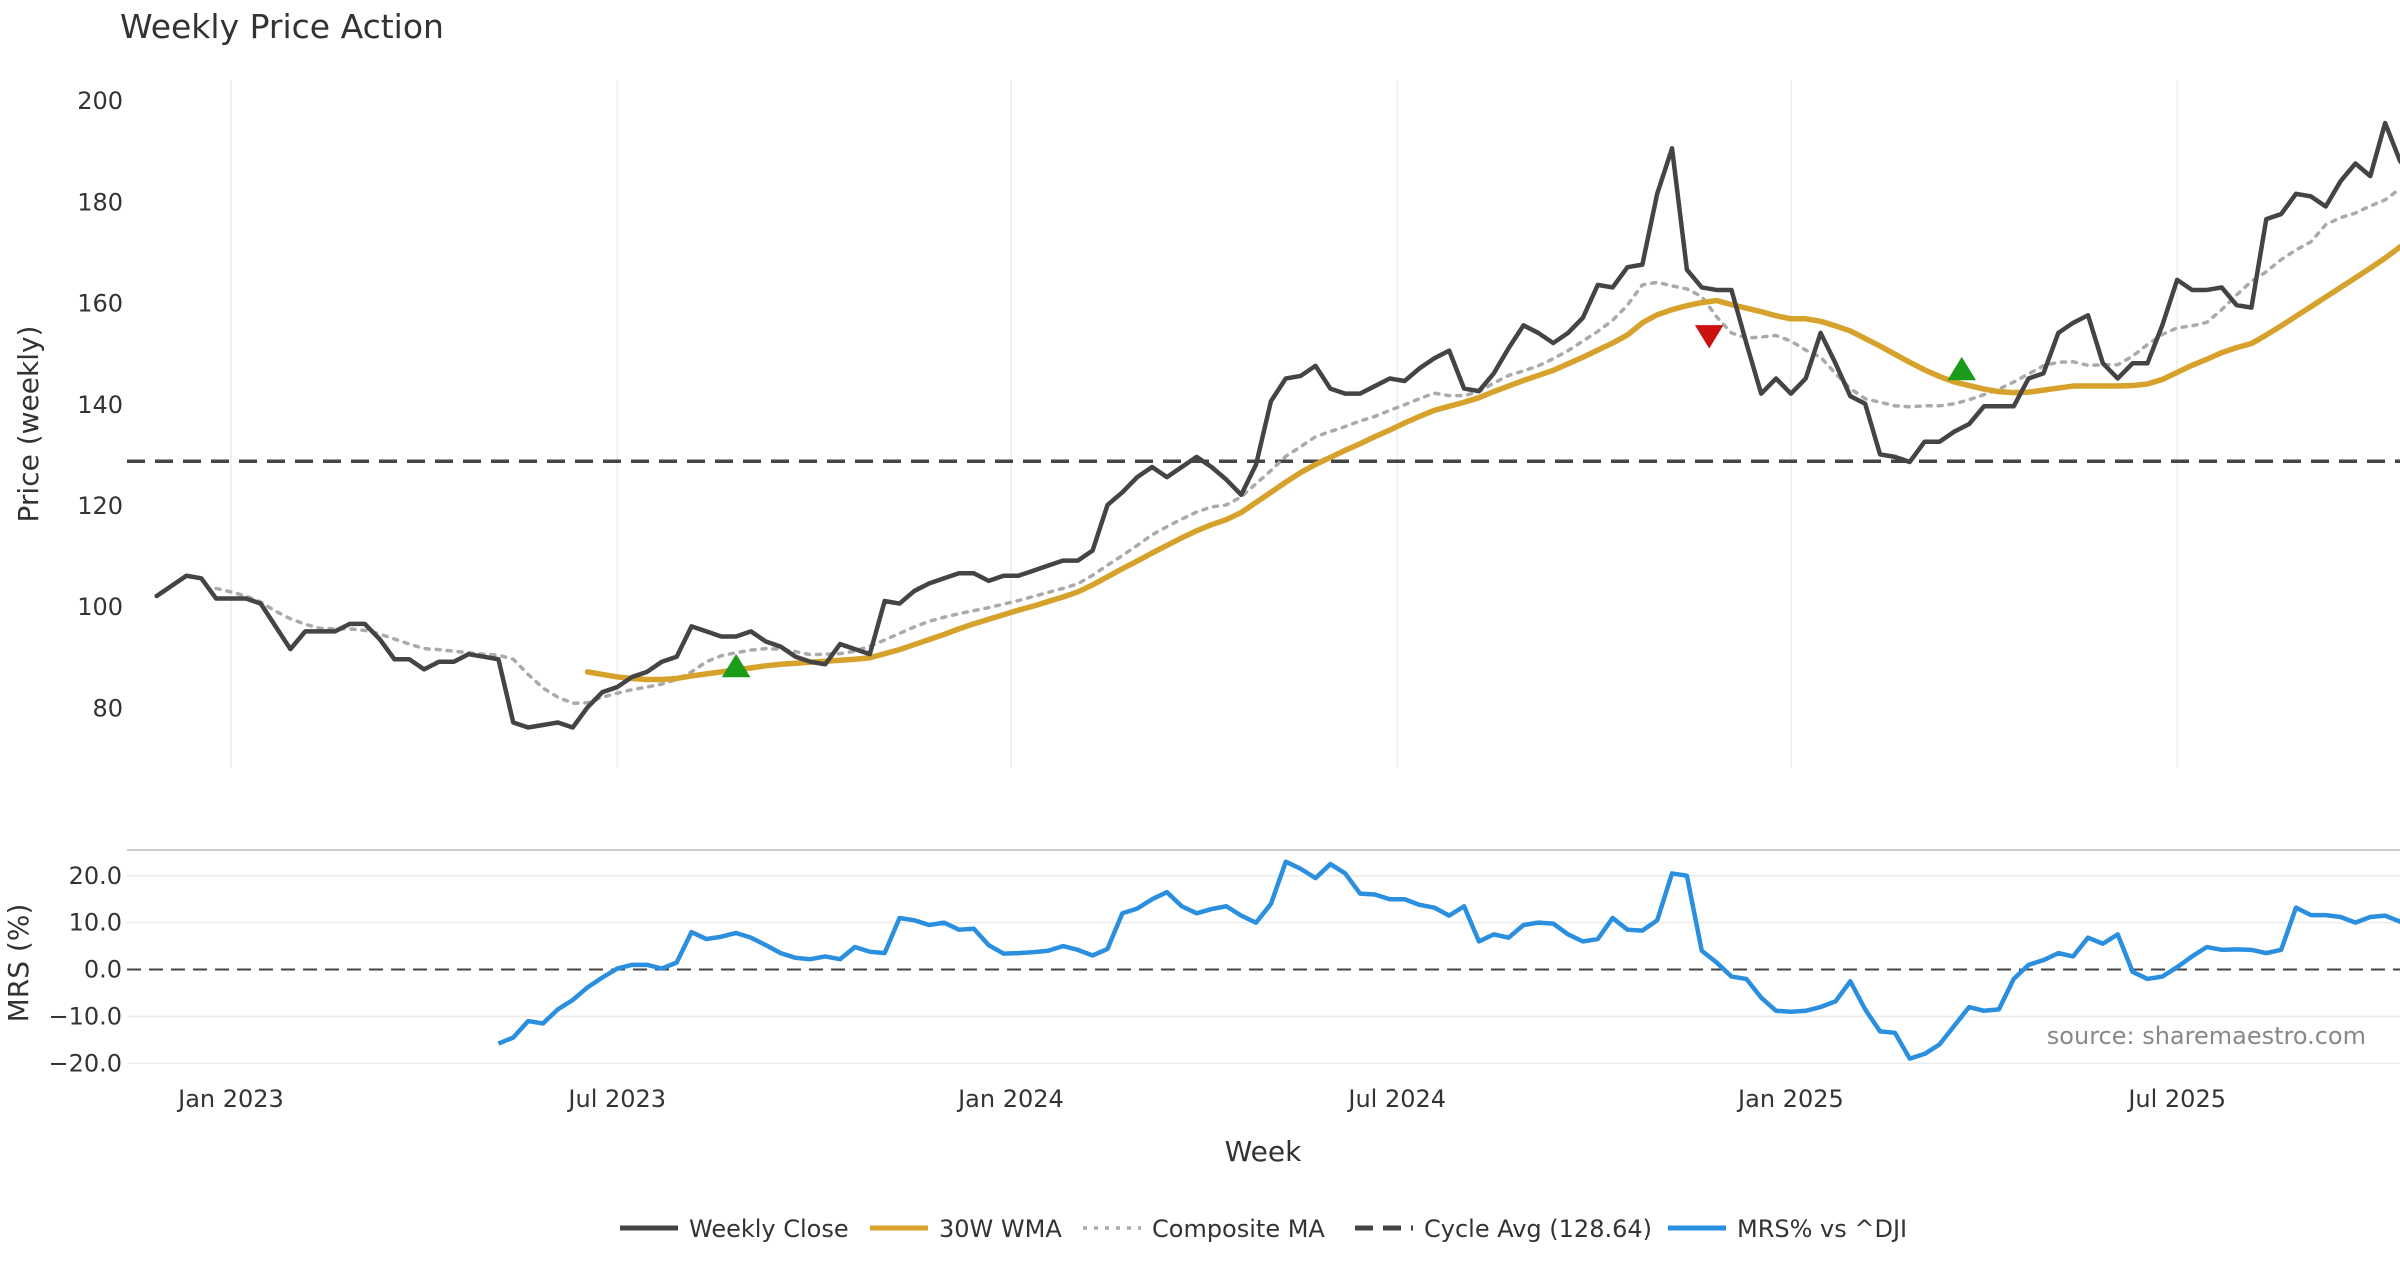  Describe the element at coordinates (95, 876) in the screenshot. I see `mrs-y-tick-label: 20.0` at that location.